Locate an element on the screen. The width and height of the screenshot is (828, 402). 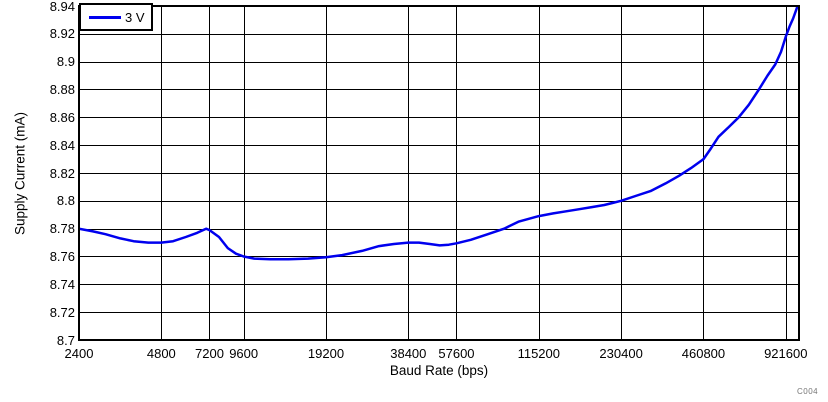
x-tick-label: 4800 is located at coordinates (161, 353).